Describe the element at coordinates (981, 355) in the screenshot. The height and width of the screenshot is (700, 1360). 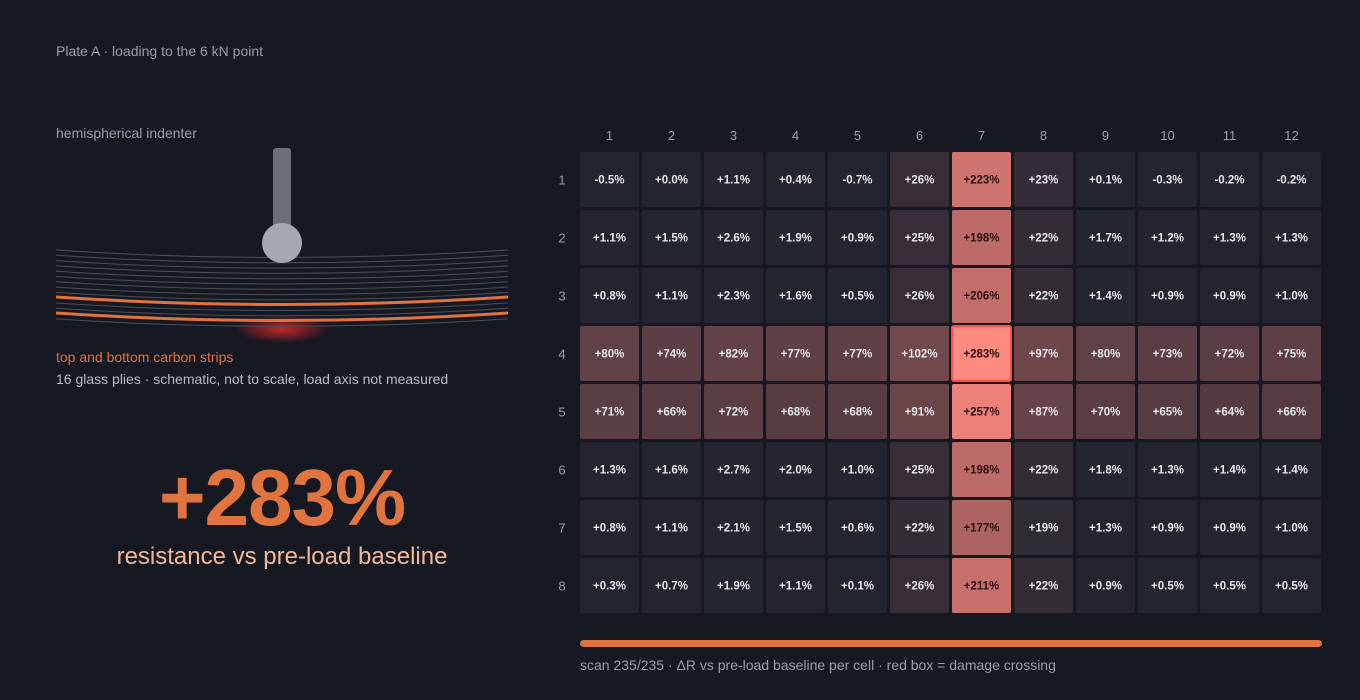
I see `heatmap-cell-label: +283%` at that location.